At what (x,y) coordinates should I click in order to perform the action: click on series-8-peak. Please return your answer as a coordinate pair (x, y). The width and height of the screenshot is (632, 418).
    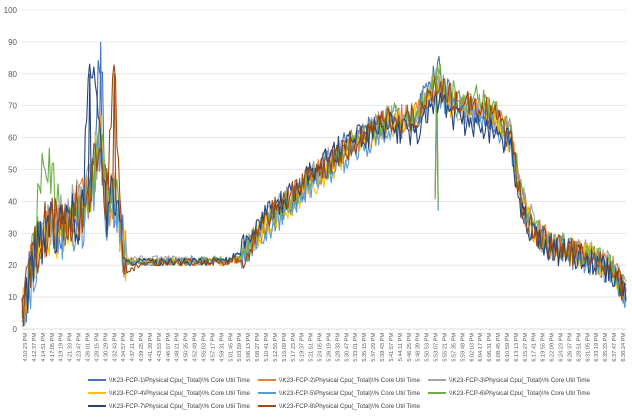
    Looking at the image, I should click on (114, 137).